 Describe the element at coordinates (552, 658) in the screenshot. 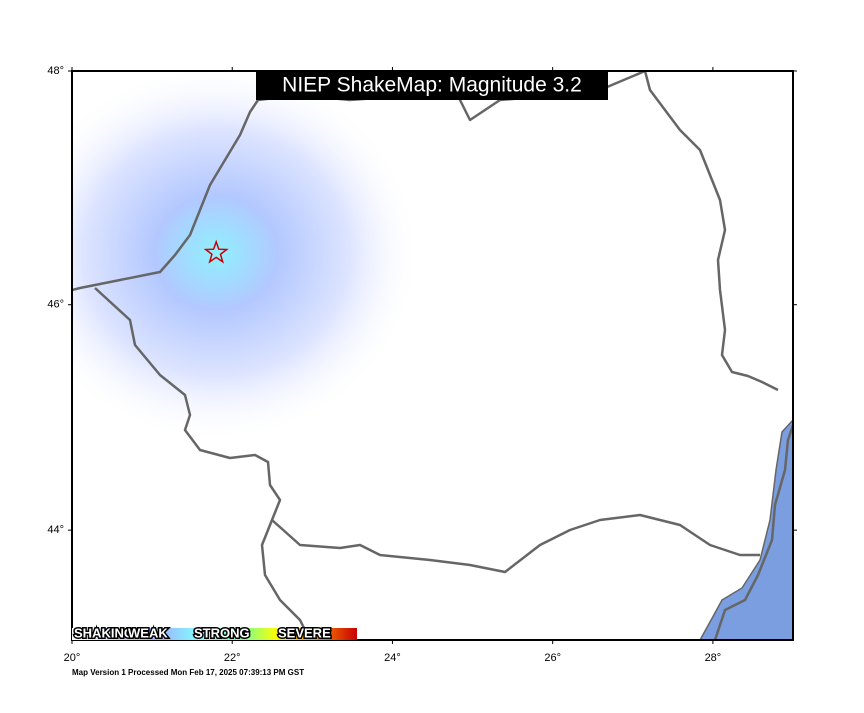

I see `lon-tick-label: 26°` at that location.